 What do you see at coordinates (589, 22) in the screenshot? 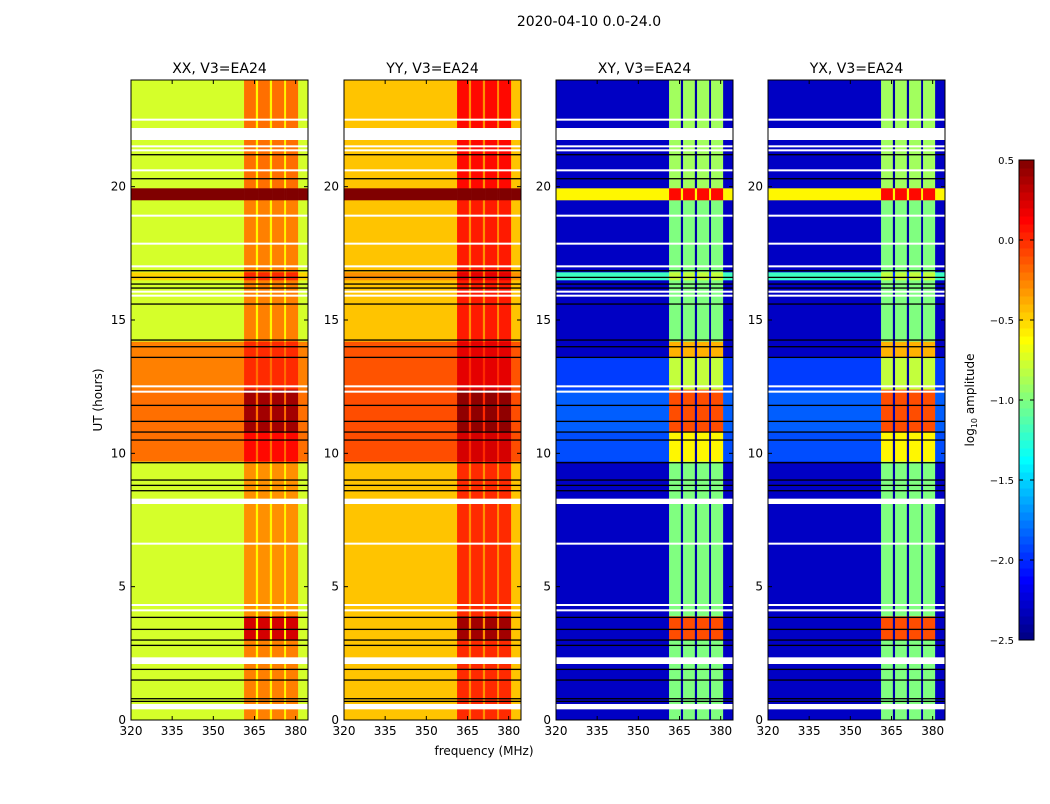
I see `figure-title: 2020-04-10 0.0-24.0` at bounding box center [589, 22].